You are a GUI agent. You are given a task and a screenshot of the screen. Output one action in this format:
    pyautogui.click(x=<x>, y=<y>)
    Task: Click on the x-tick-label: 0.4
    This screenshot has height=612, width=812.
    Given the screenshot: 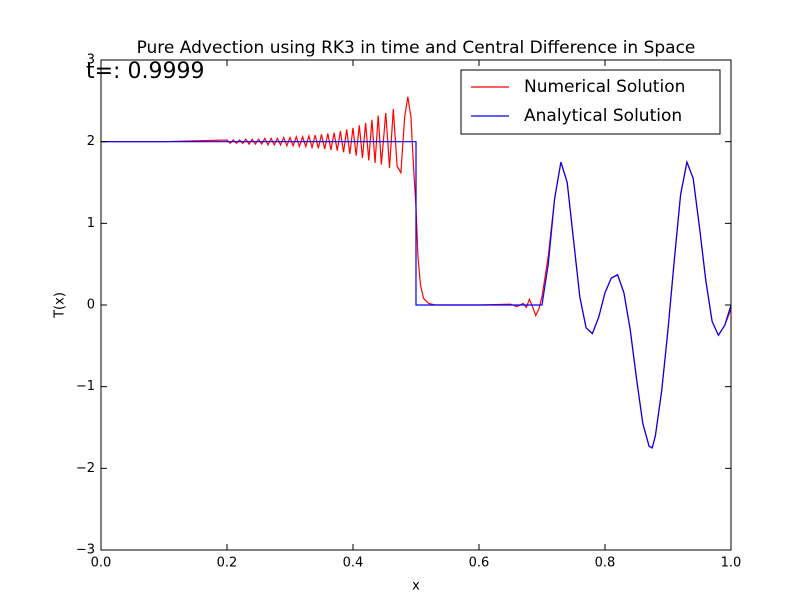 What is the action you would take?
    pyautogui.click(x=353, y=563)
    